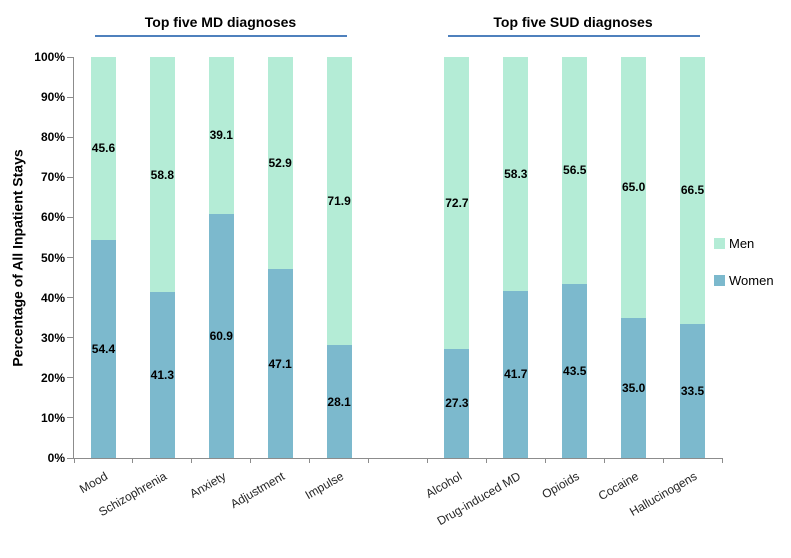 The width and height of the screenshot is (791, 558). I want to click on bar-segment-men: 45.6, so click(103, 148).